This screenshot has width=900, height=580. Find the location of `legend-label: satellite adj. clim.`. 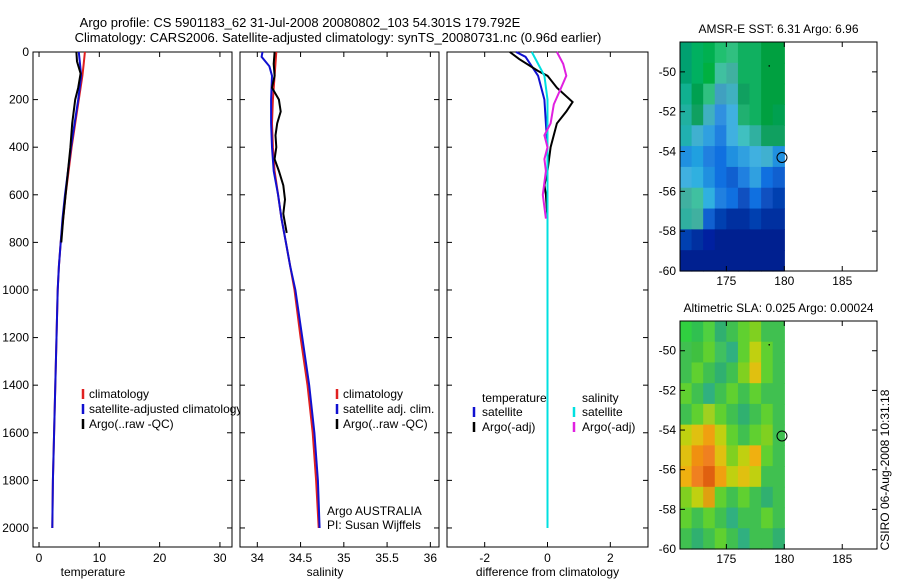

legend-label: satellite adj. clim. is located at coordinates (388, 409).